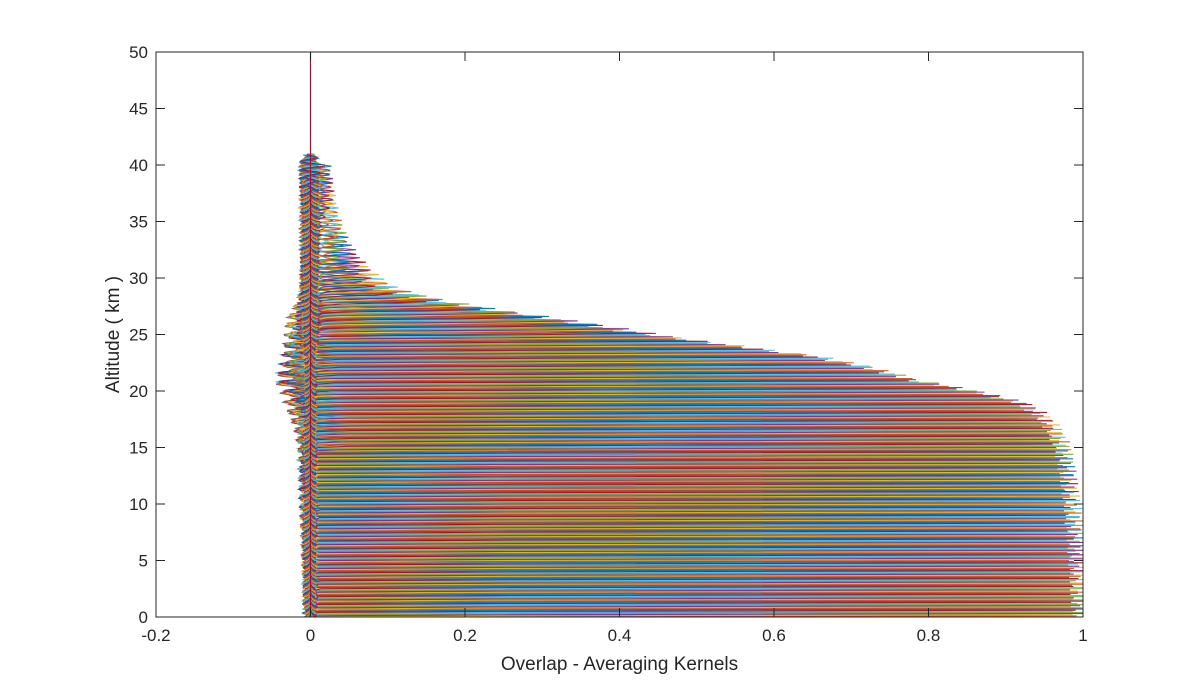 This screenshot has height=693, width=1198. Describe the element at coordinates (774, 635) in the screenshot. I see `x-tick-label: 0.6` at that location.